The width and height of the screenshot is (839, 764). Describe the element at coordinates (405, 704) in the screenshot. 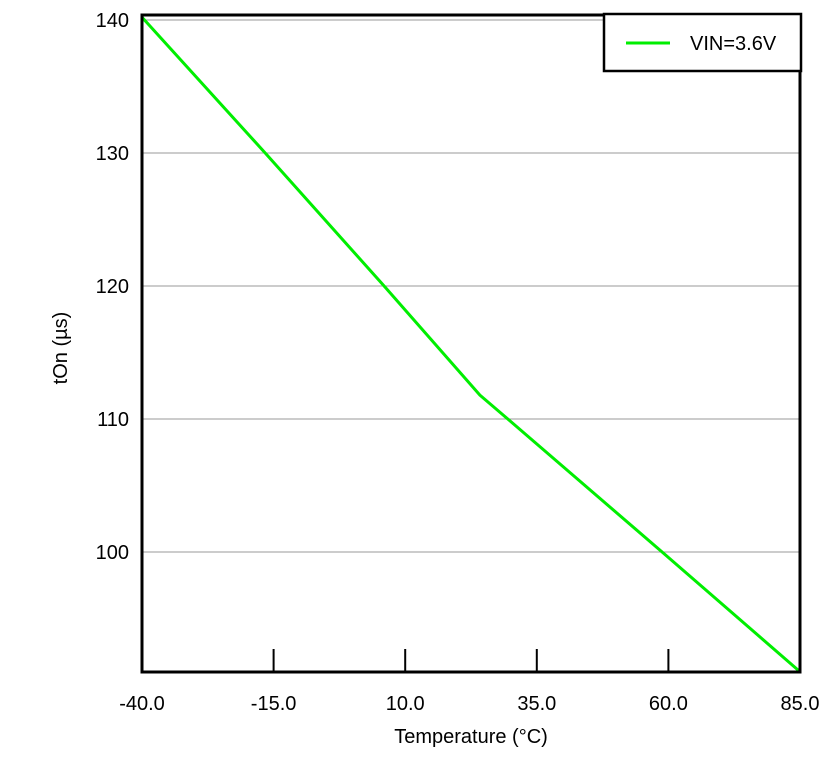

I see `x-tick-label: 10.0` at that location.